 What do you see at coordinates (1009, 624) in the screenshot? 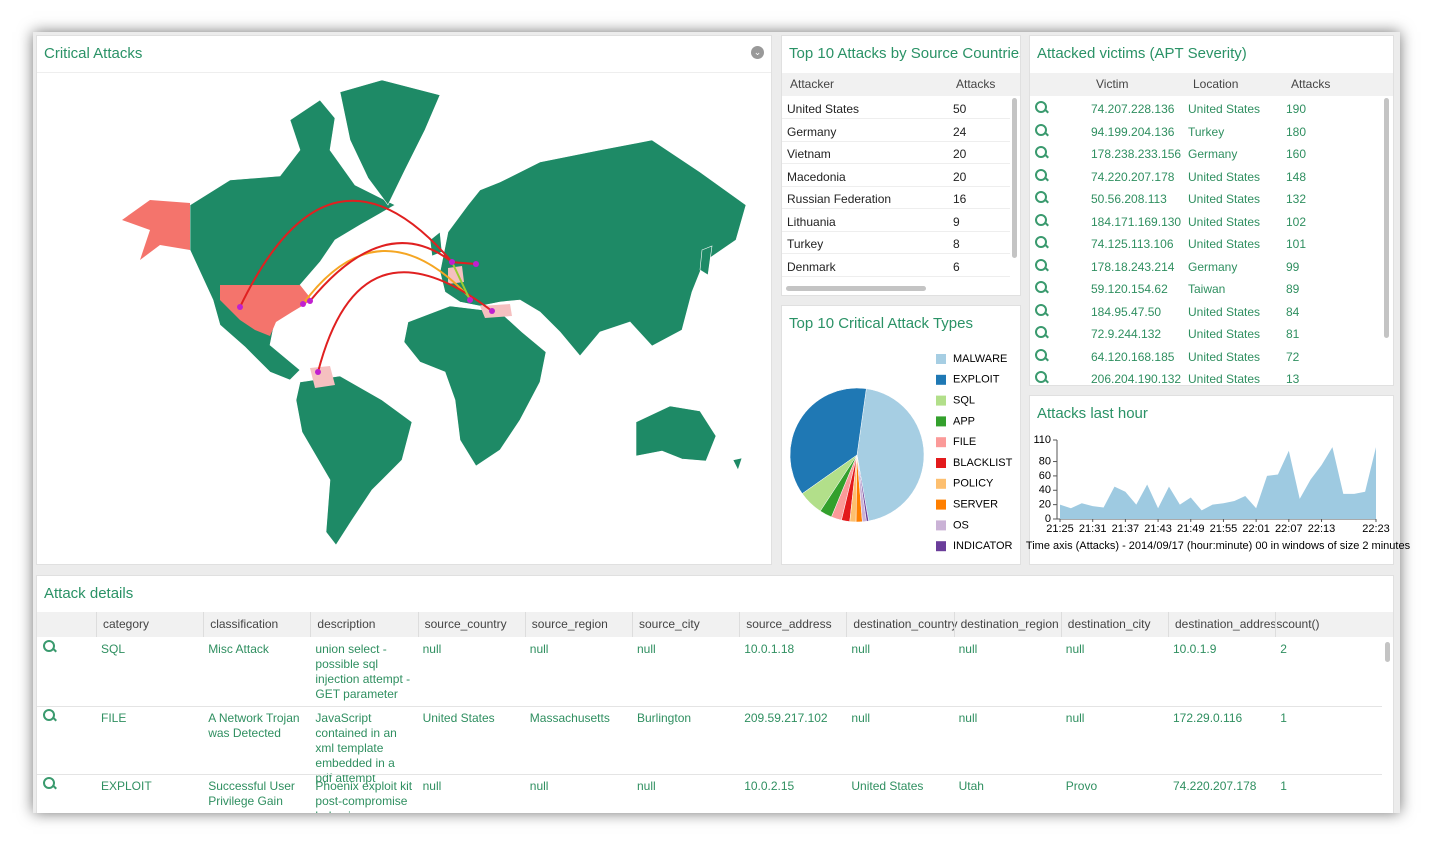
I see `column-header: destination_region` at bounding box center [1009, 624].